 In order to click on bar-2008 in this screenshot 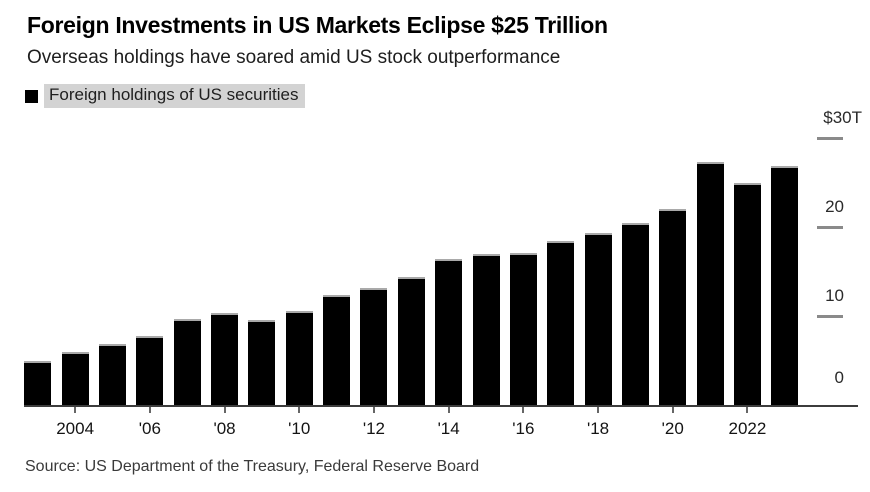, I will do `click(225, 359)`.